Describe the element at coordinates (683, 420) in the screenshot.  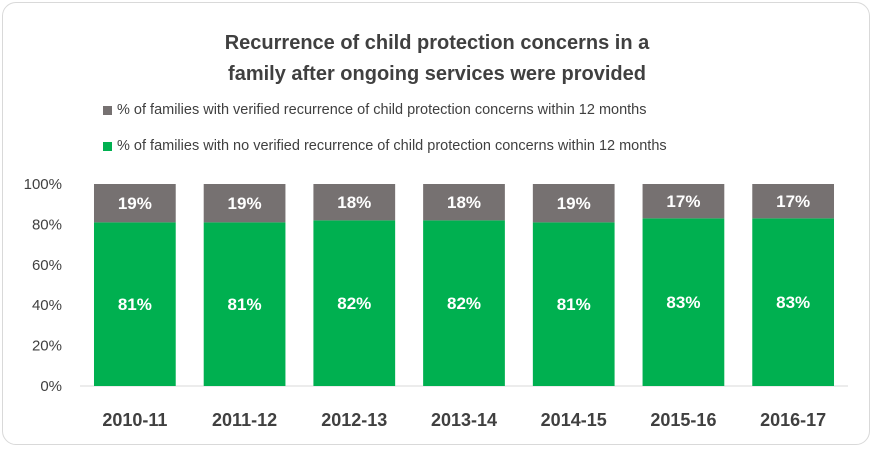
I see `x-category-label: 2015-16` at that location.